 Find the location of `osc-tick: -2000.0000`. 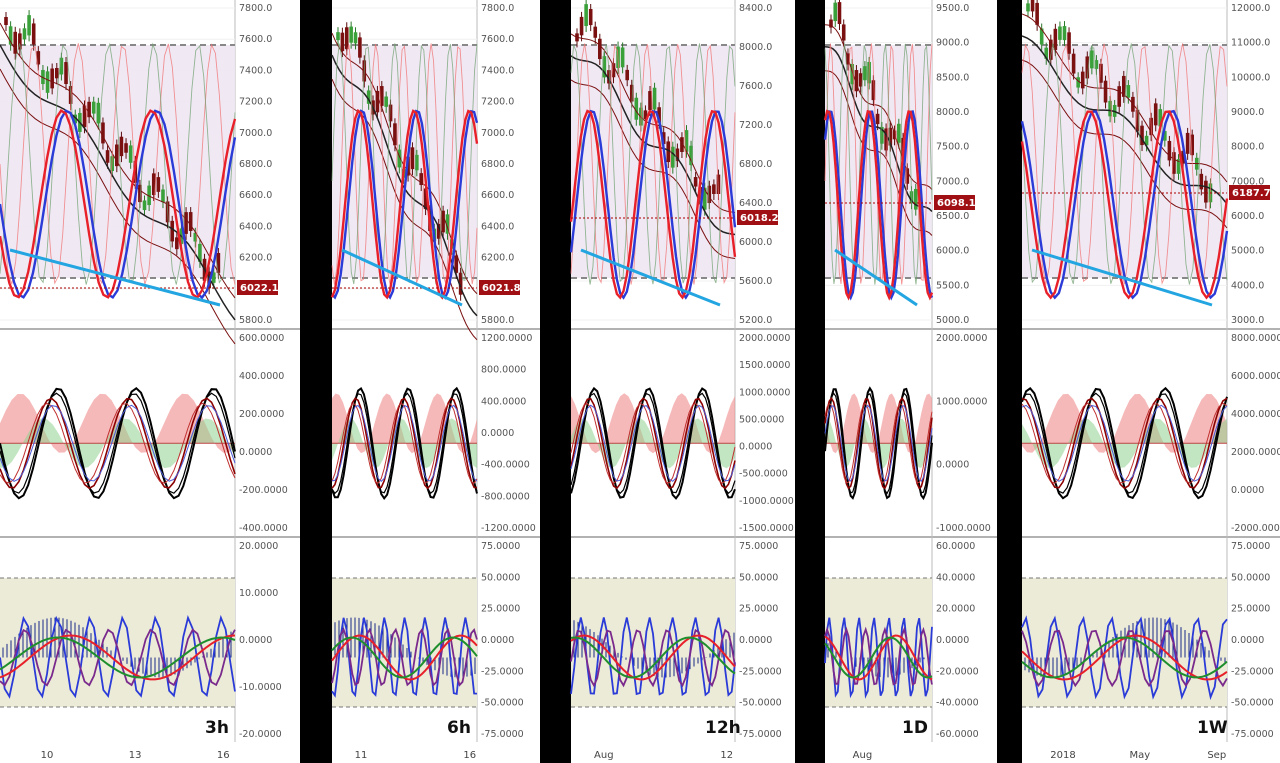

osc-tick: -2000.0000 is located at coordinates (1255, 528).